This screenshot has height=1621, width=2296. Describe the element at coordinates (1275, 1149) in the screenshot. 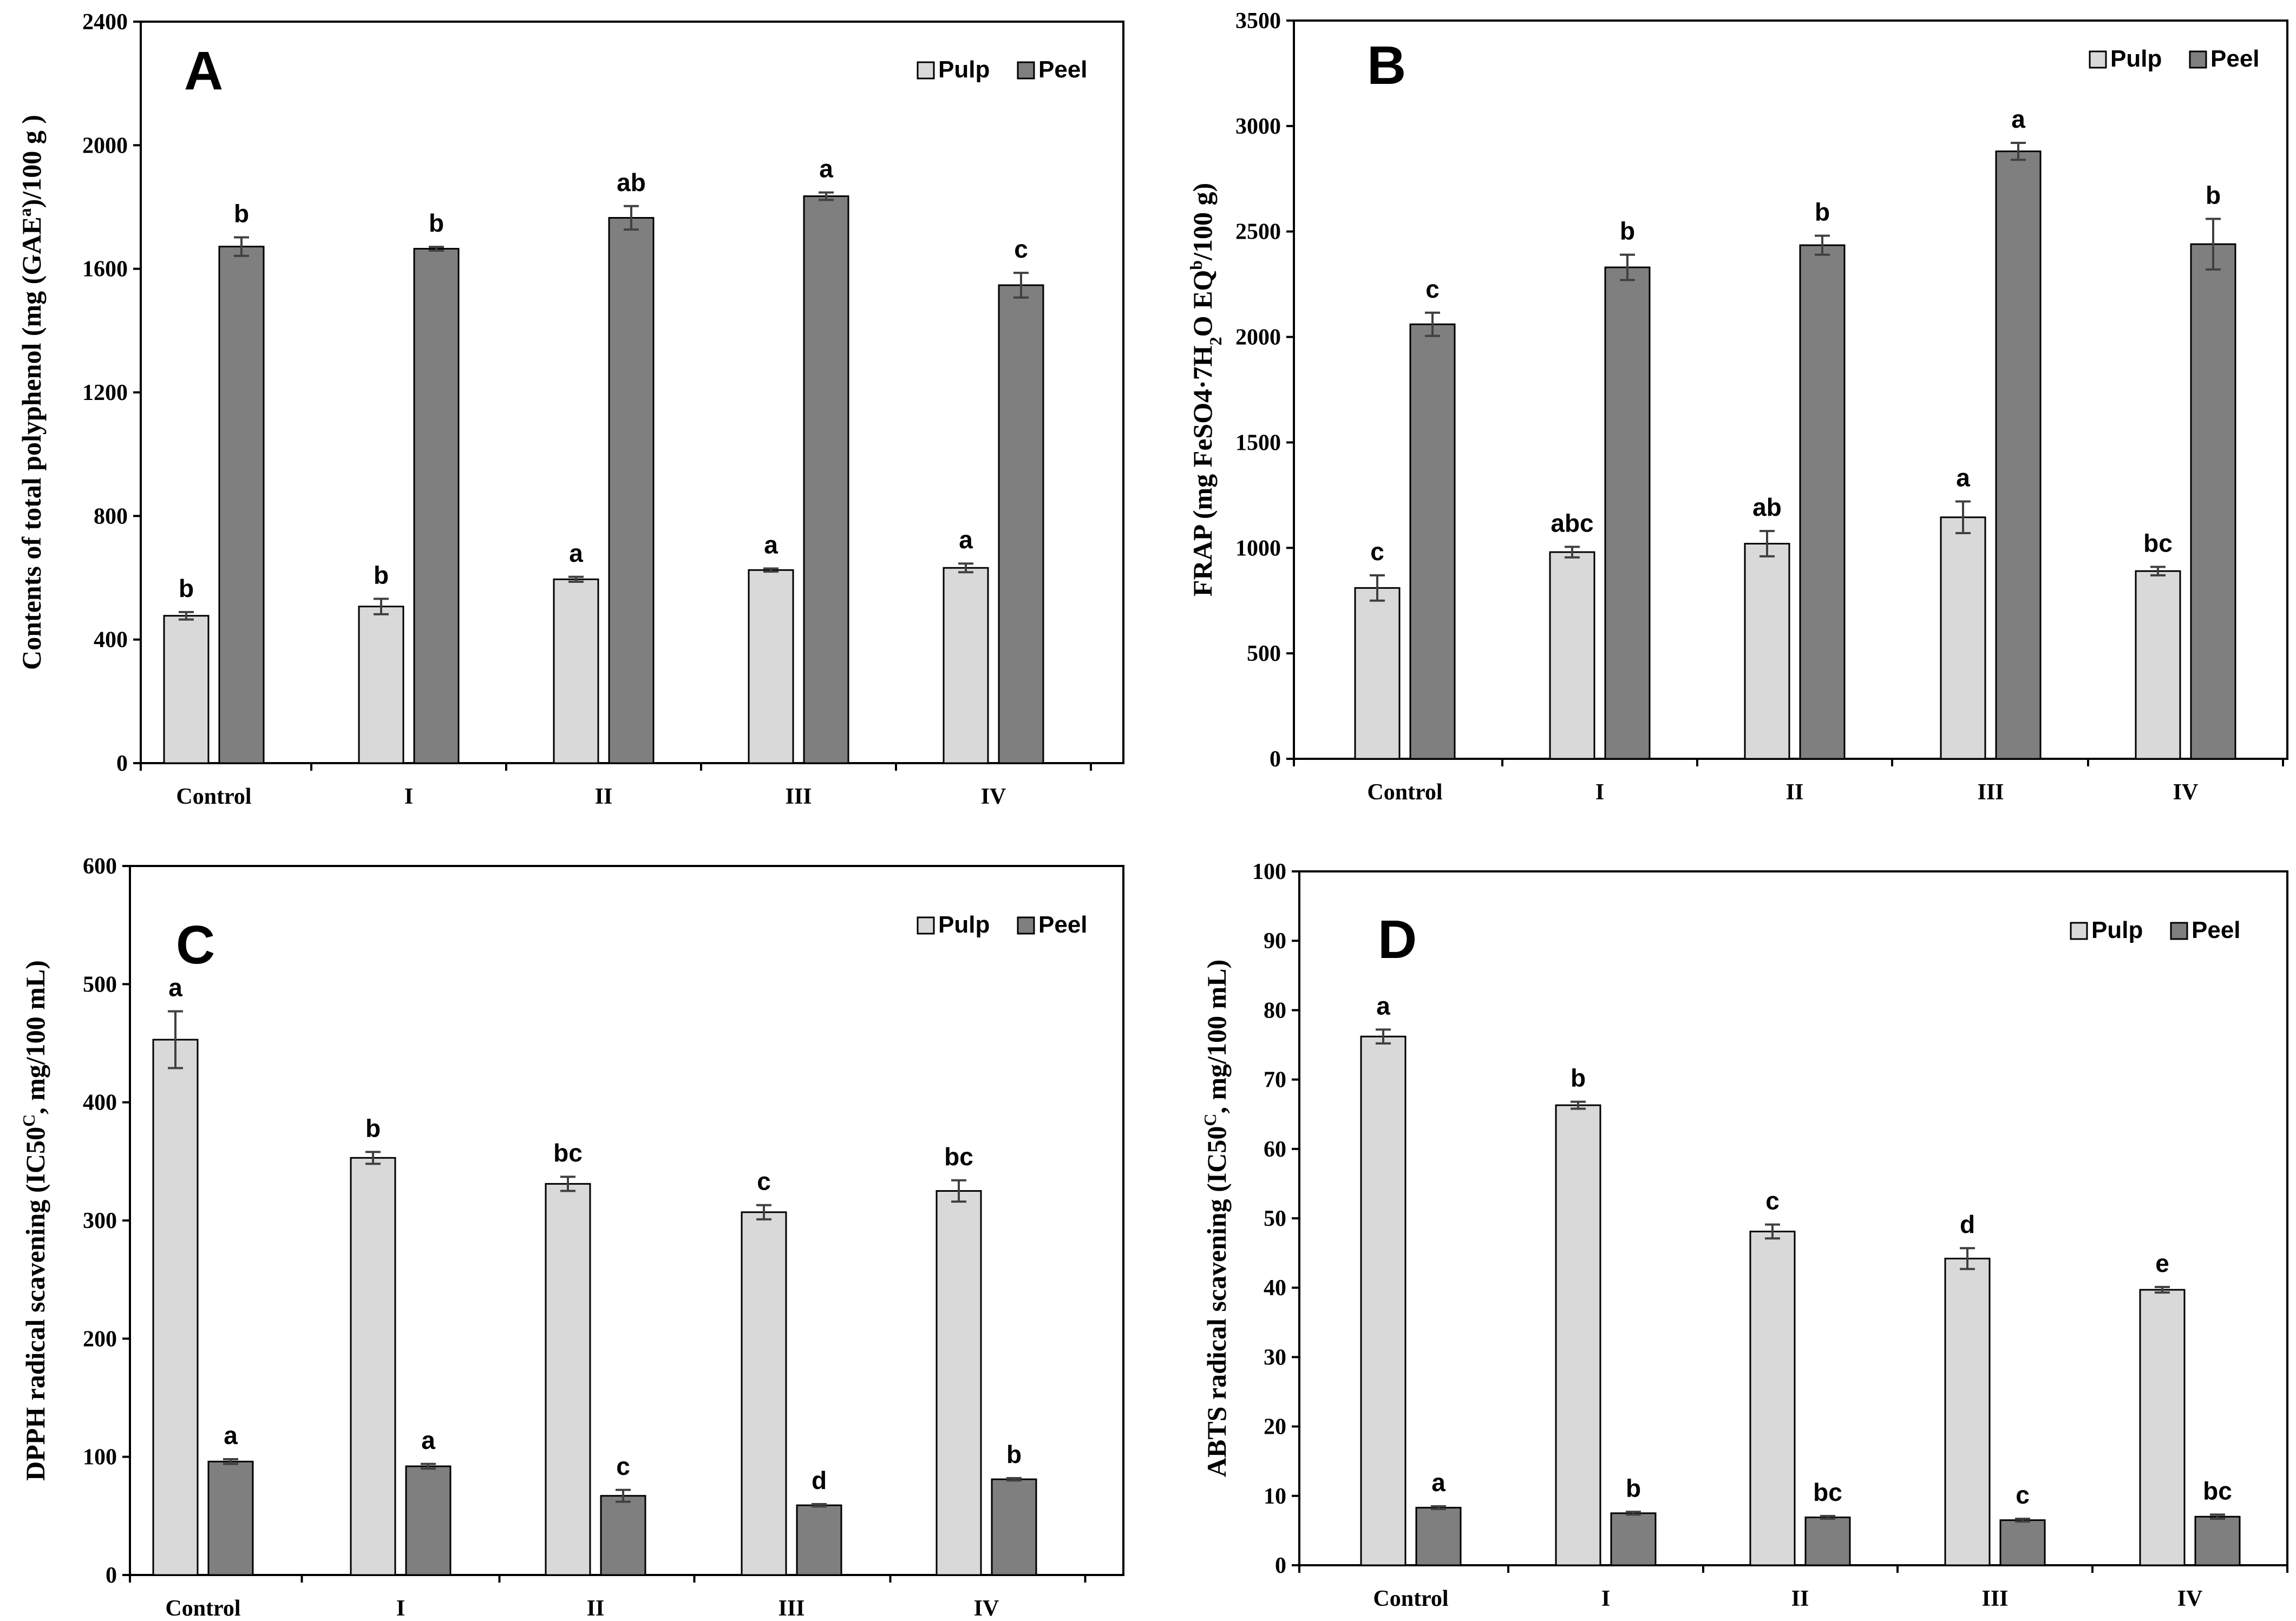

I see `y-tick-label: 60` at that location.